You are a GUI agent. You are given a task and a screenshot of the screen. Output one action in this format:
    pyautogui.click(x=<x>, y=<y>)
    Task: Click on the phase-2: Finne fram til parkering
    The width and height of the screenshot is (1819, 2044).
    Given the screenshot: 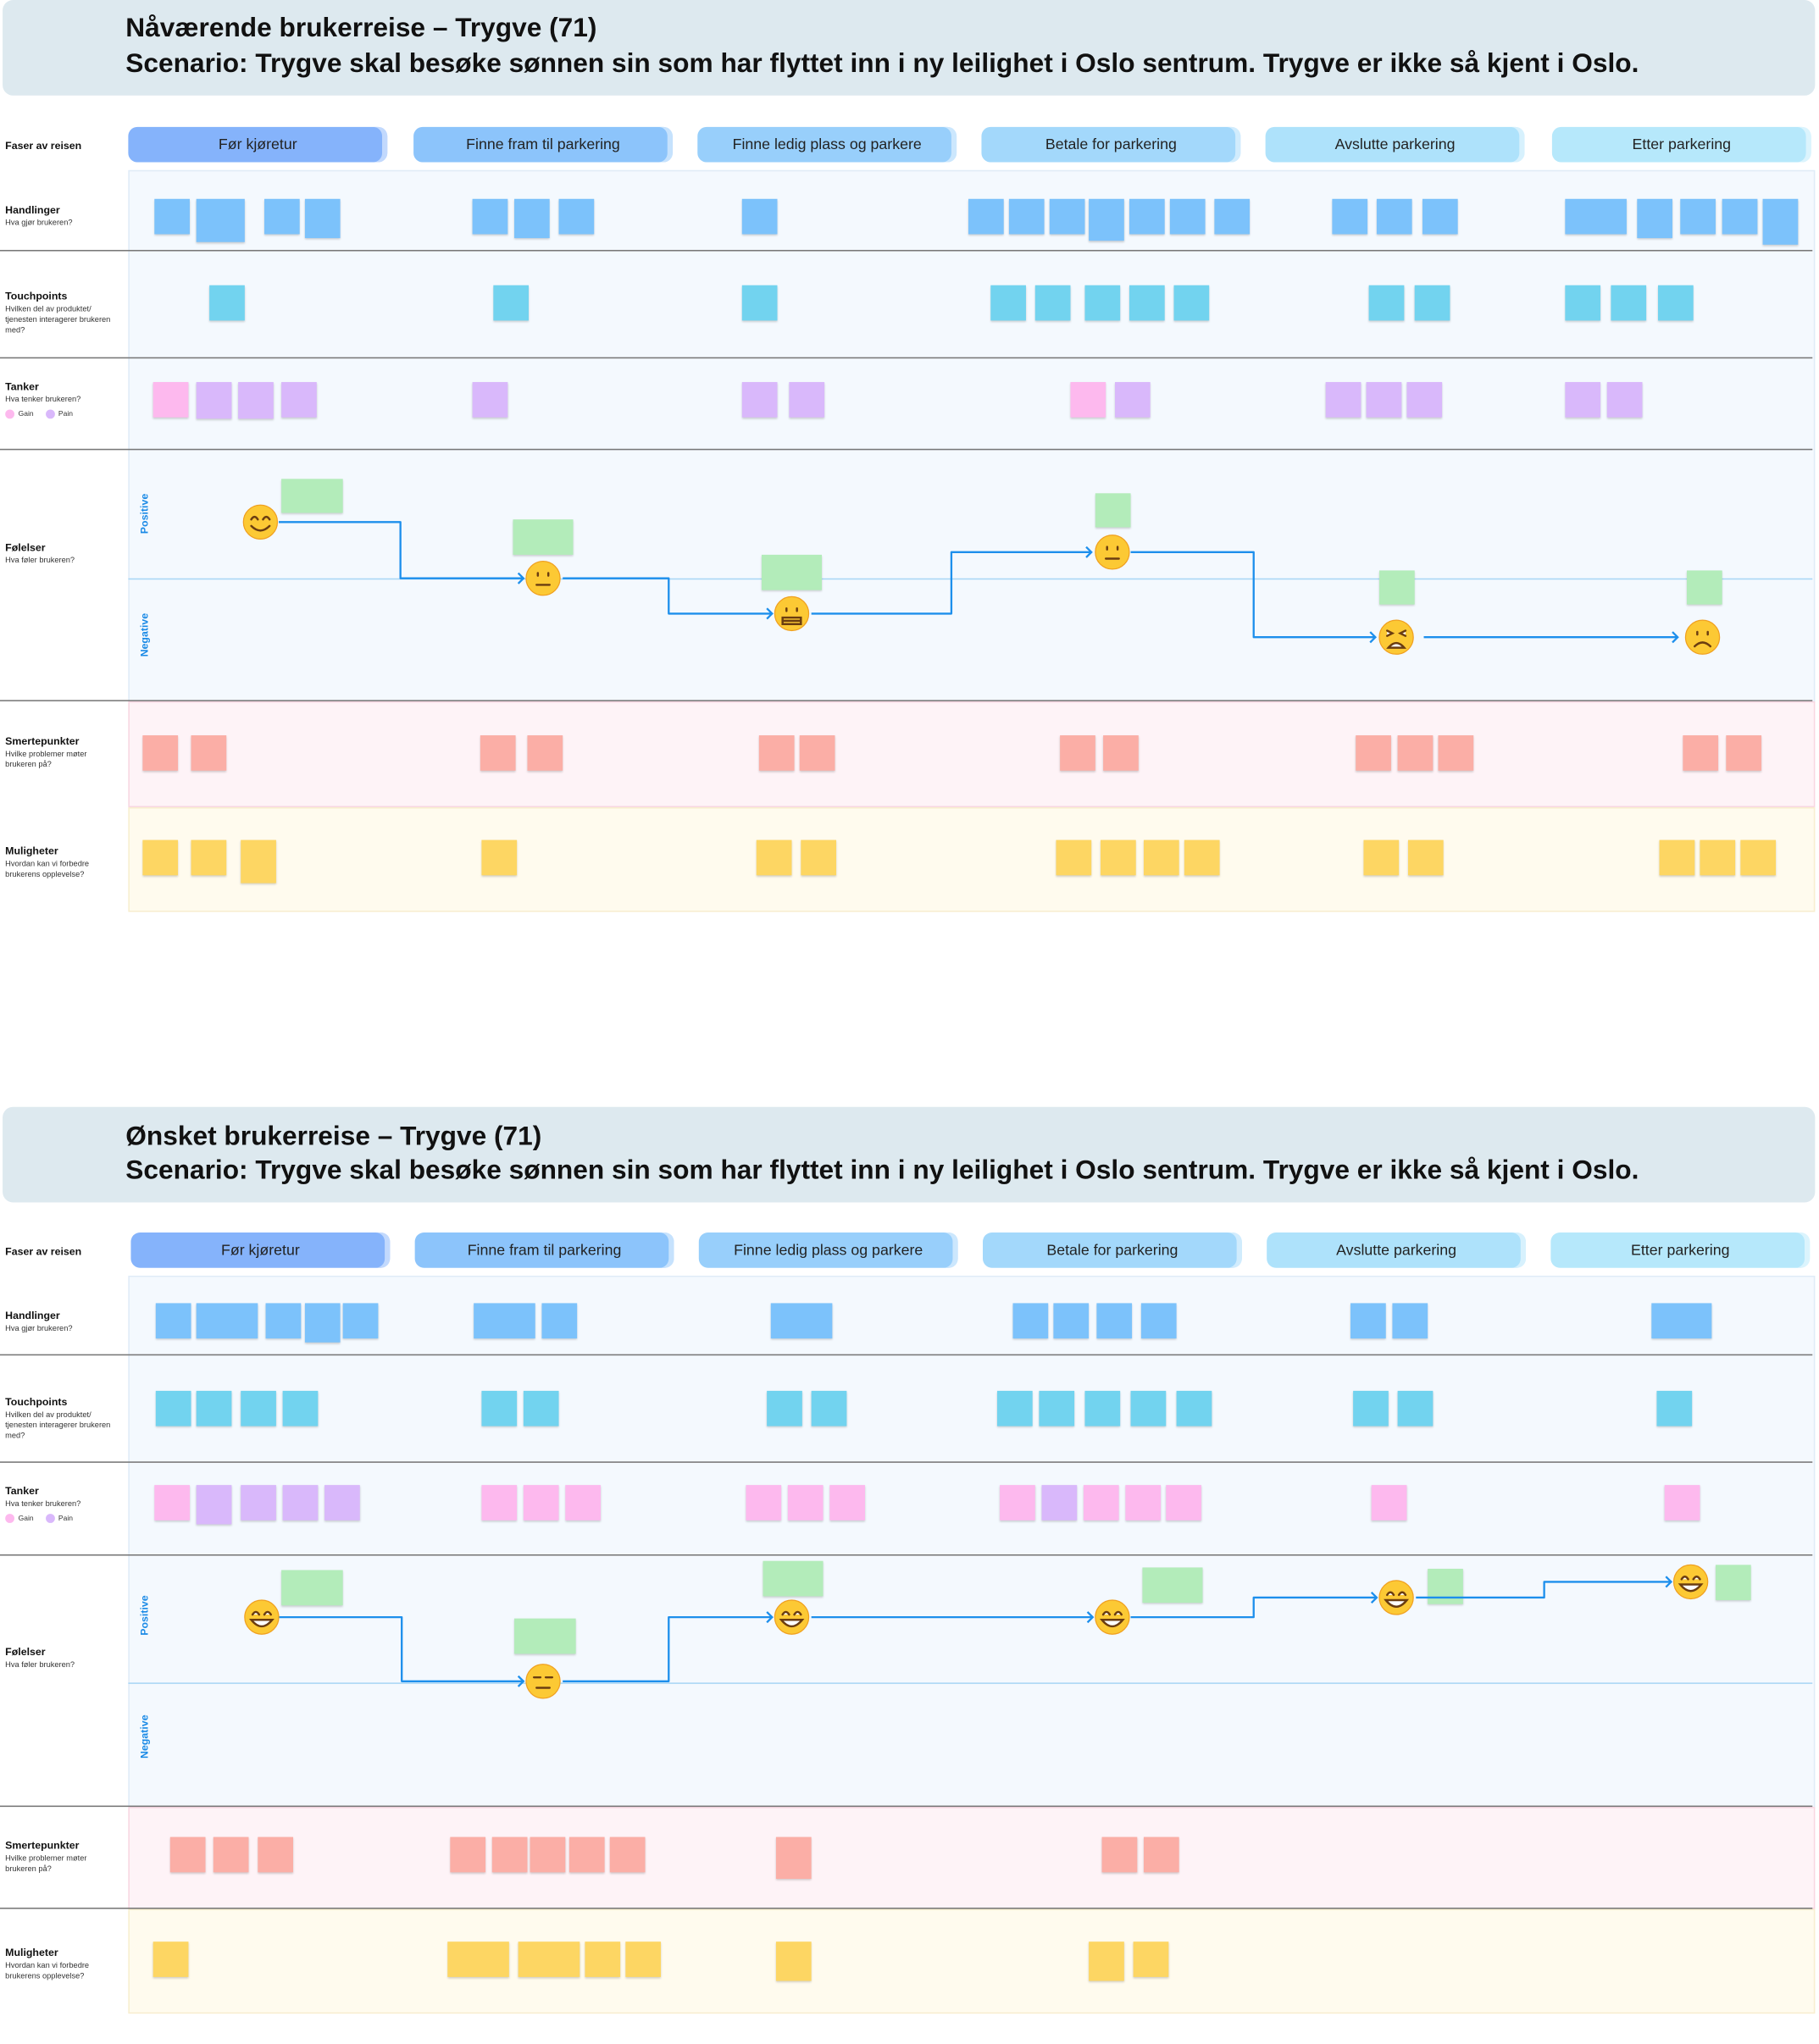 What is the action you would take?
    pyautogui.click(x=544, y=1250)
    